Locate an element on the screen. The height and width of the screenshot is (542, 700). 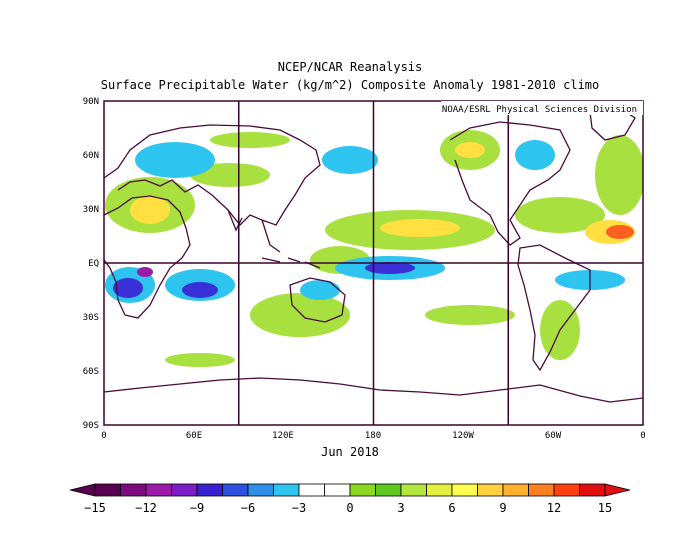
strong-negative-areas is located at coordinates (264, 280).